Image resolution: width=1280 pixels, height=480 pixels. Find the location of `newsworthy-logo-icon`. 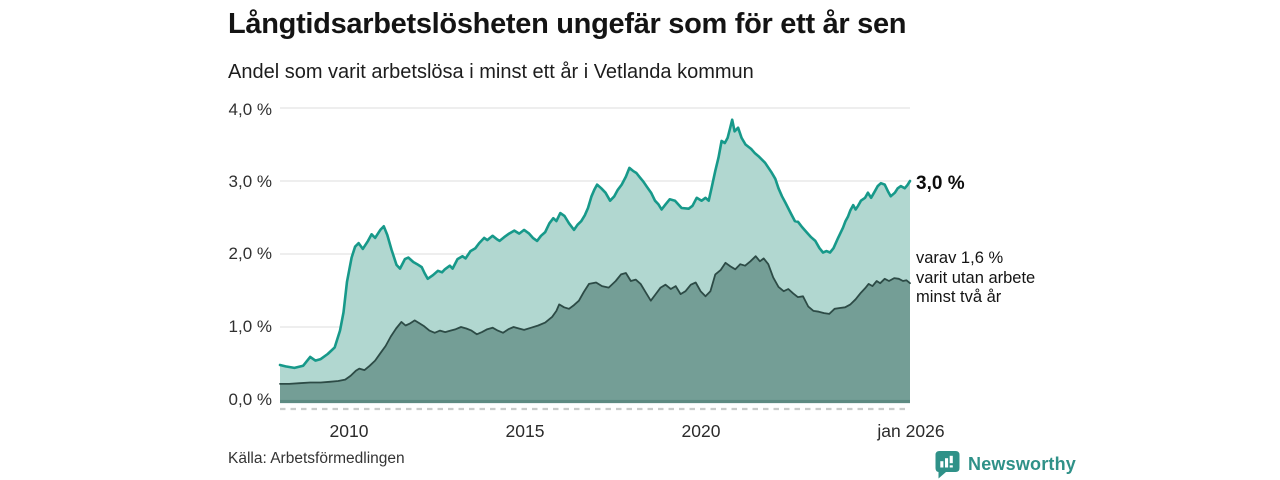

newsworthy-logo-icon is located at coordinates (947, 464).